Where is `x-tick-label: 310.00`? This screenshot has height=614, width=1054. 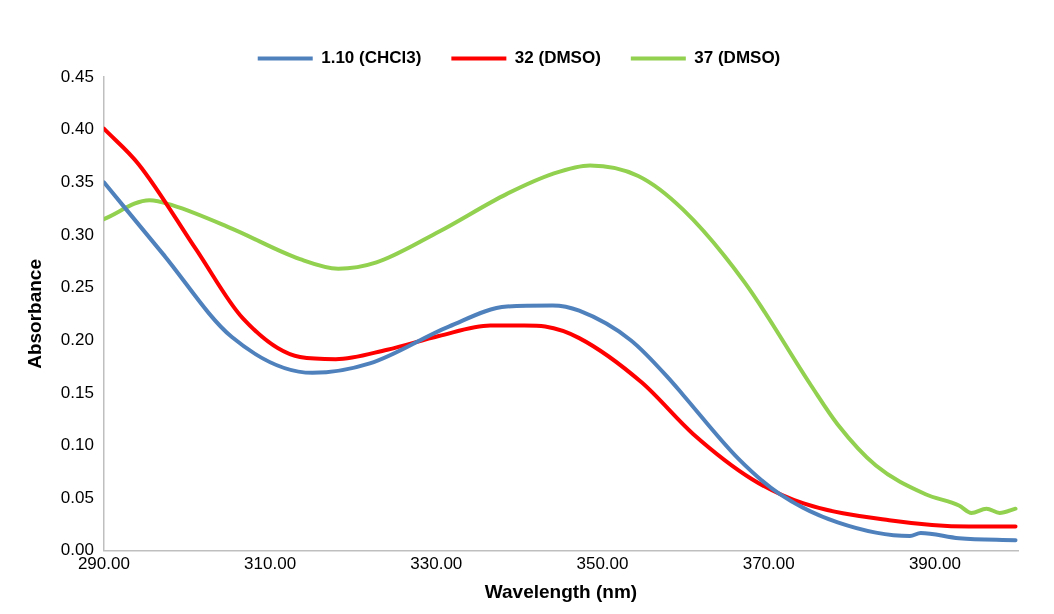 x-tick-label: 310.00 is located at coordinates (270, 563).